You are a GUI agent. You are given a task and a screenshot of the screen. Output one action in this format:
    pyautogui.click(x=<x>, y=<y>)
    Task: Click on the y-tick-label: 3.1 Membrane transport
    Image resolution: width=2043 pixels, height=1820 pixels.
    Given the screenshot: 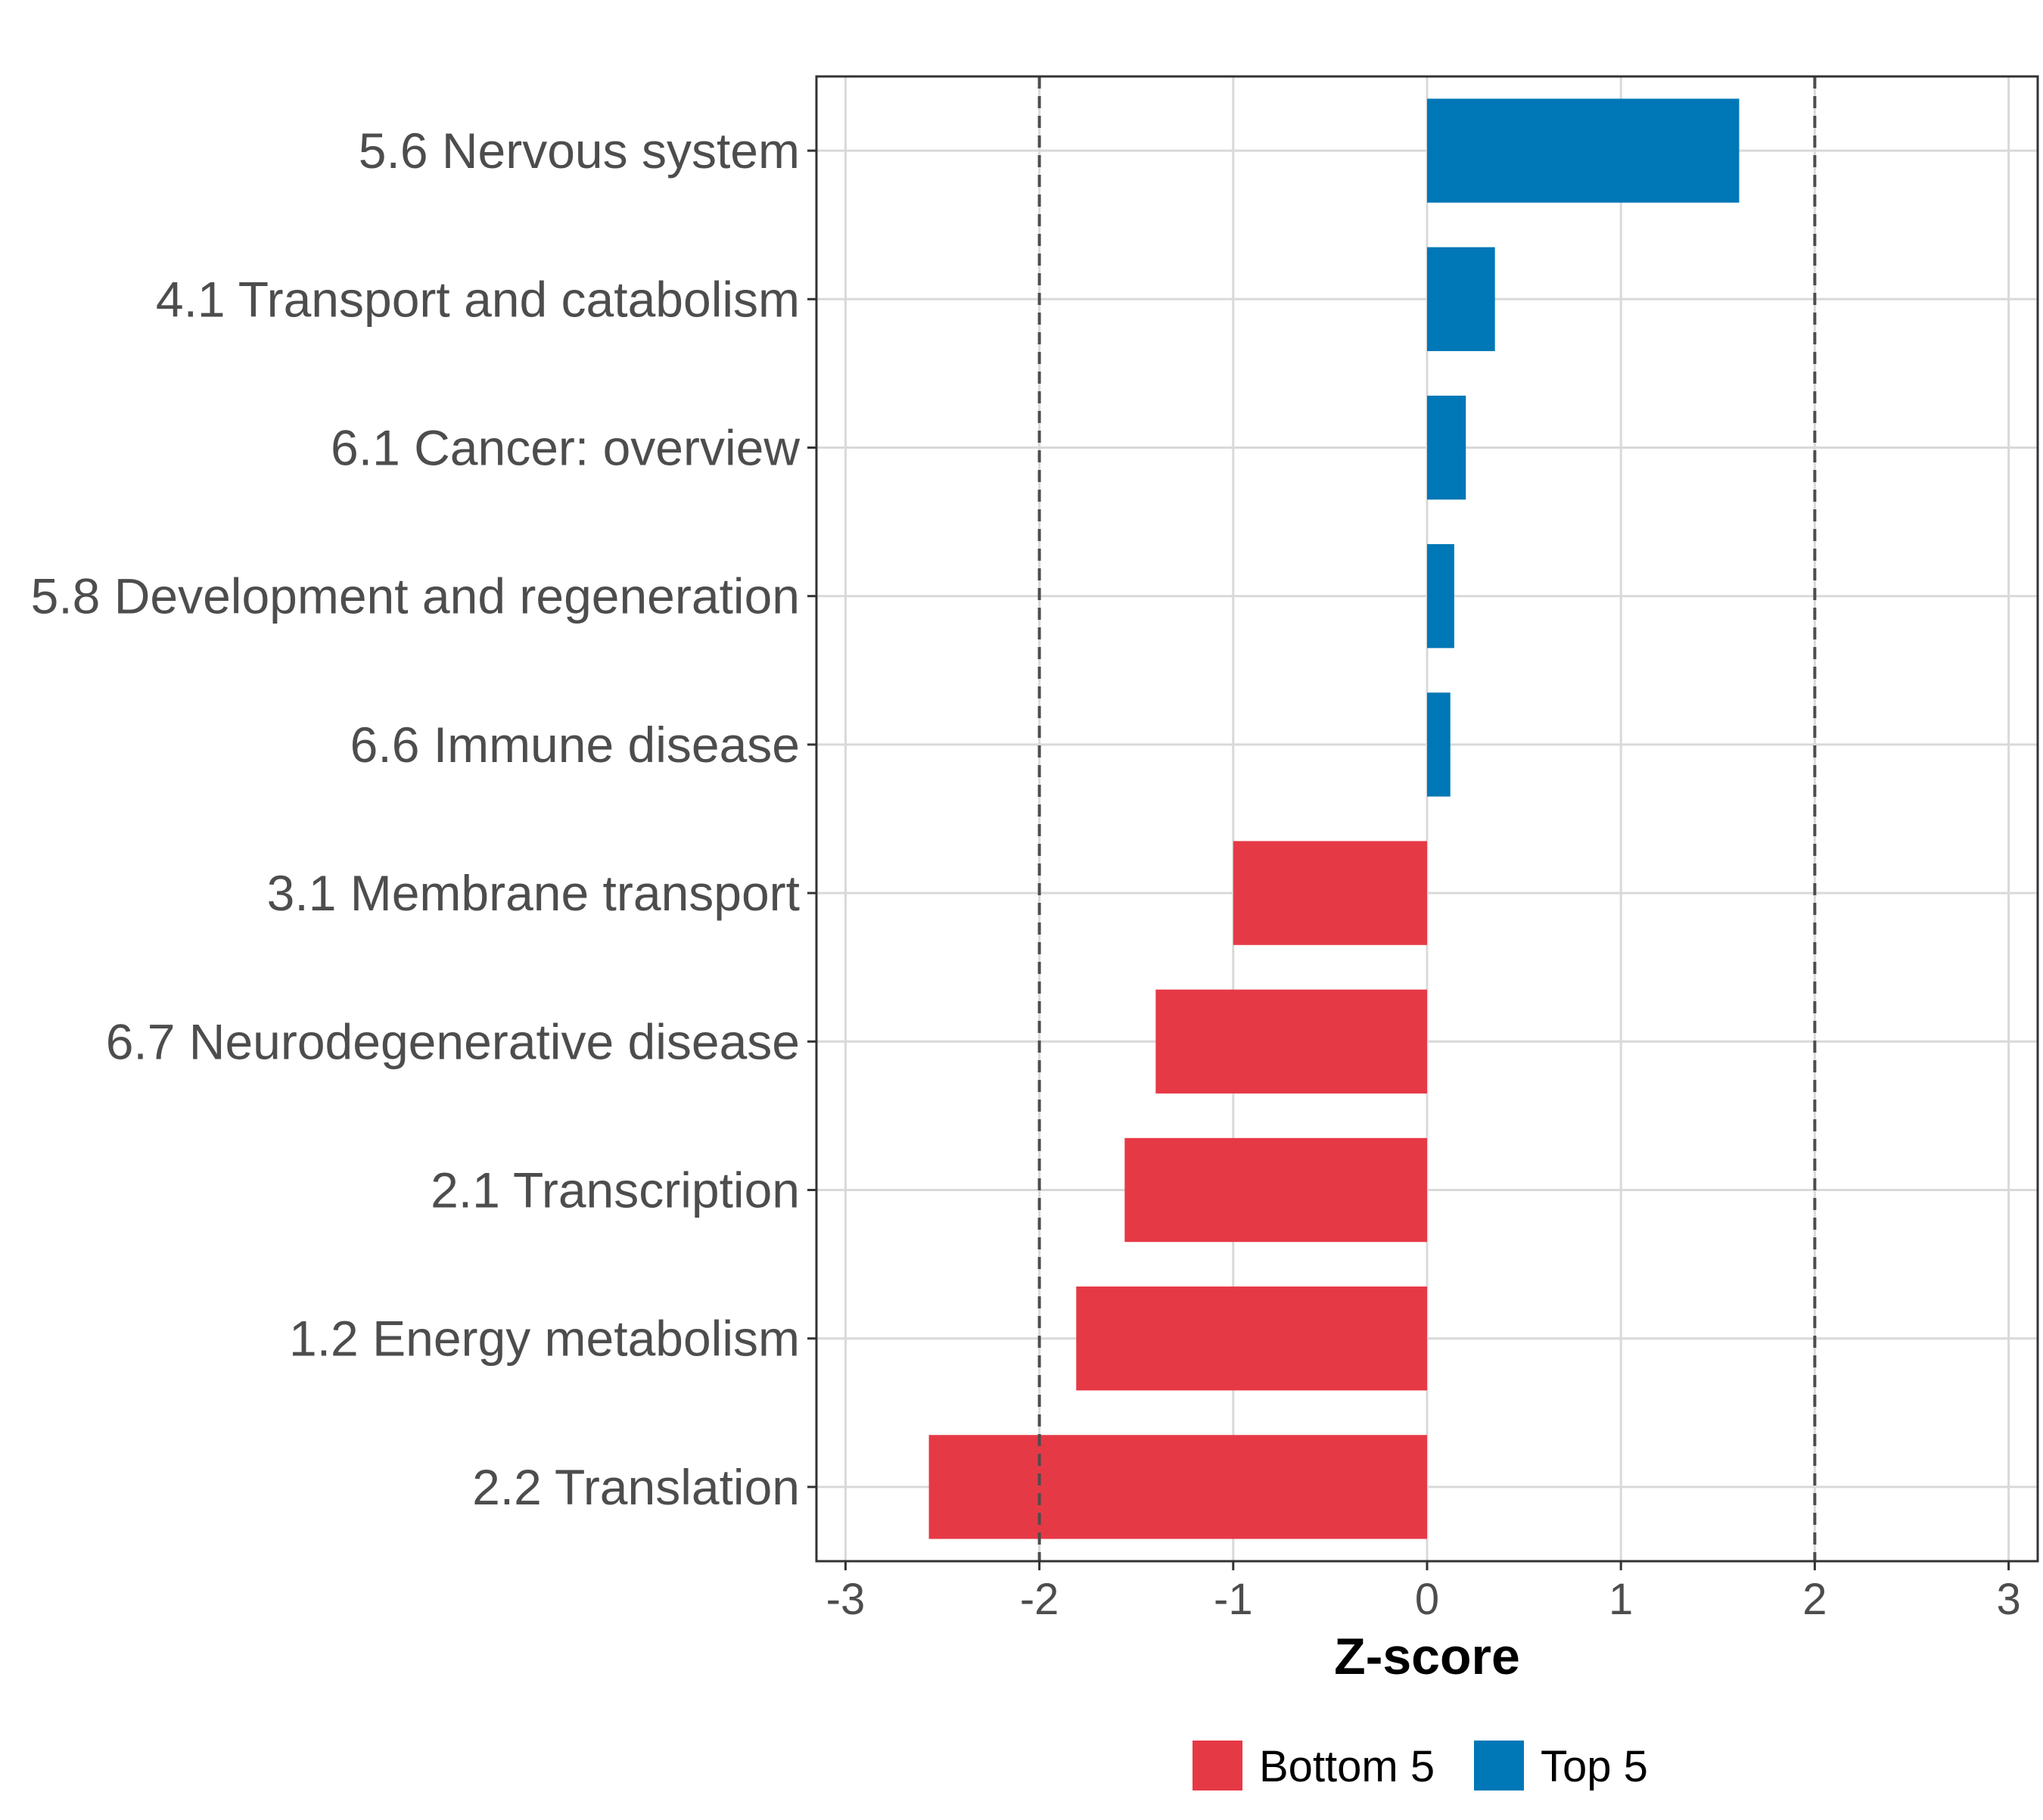 What is the action you would take?
    pyautogui.click(x=533, y=893)
    